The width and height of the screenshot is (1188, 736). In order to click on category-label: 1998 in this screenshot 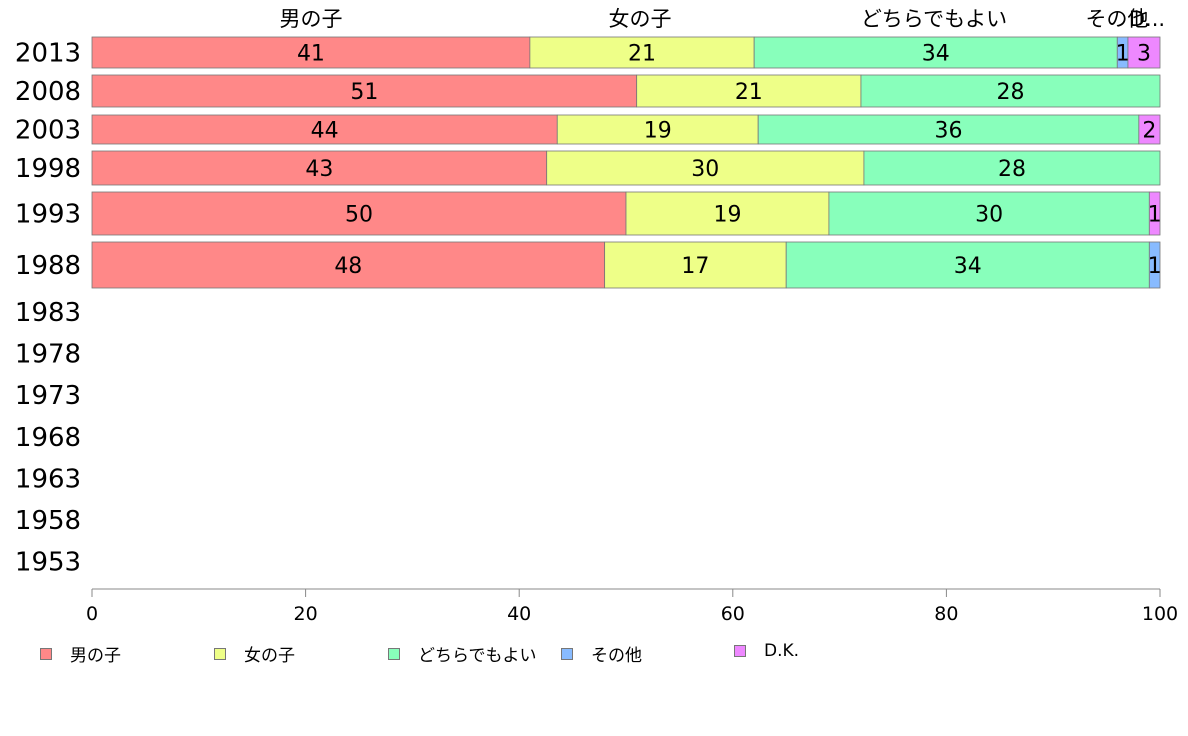, I will do `click(48, 169)`.